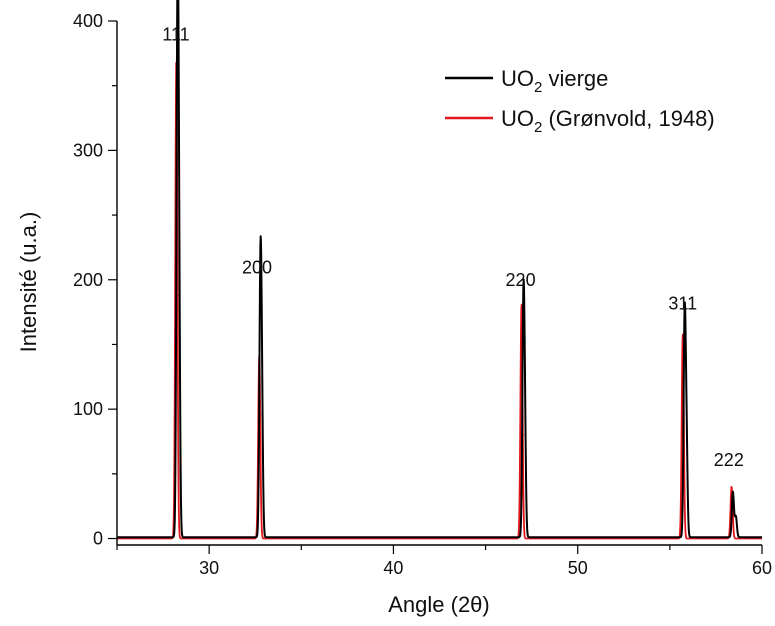 The image size is (775, 626). Describe the element at coordinates (98, 539) in the screenshot. I see `y-tick-label: 0` at that location.